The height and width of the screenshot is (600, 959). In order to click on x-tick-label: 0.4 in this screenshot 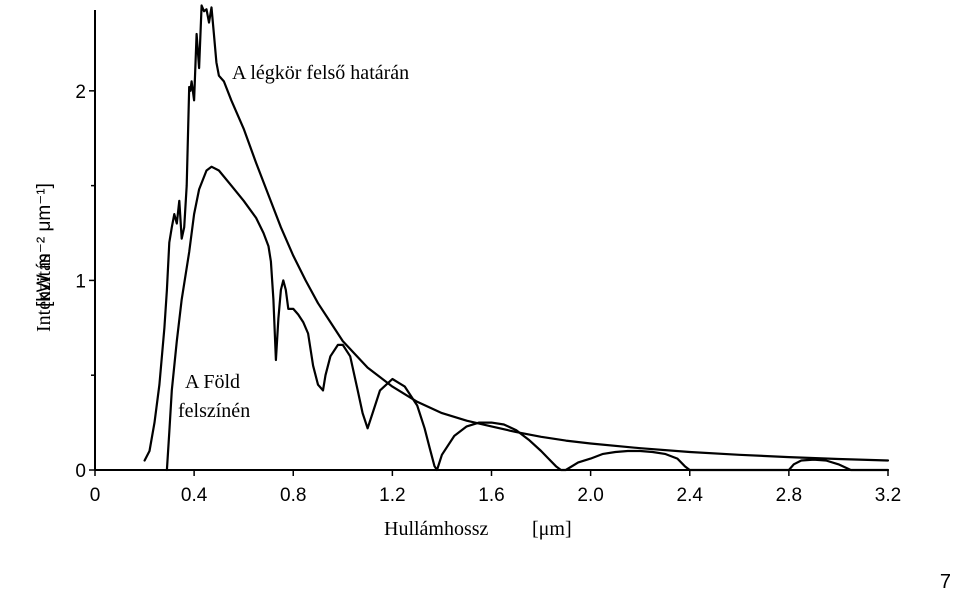, I will do `click(194, 495)`.